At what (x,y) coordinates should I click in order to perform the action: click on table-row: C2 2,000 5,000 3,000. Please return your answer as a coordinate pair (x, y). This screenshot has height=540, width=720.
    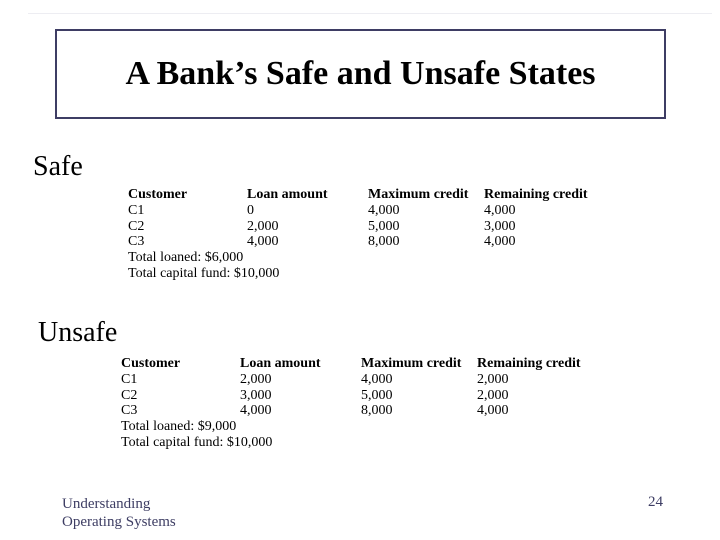
    Looking at the image, I should click on (376, 227).